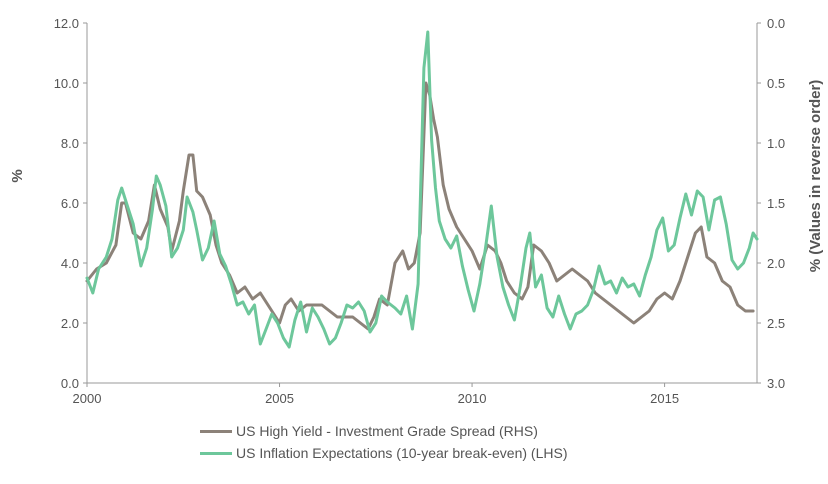 Image resolution: width=828 pixels, height=484 pixels. Describe the element at coordinates (17, 175) in the screenshot. I see `left-axis-title: %` at that location.